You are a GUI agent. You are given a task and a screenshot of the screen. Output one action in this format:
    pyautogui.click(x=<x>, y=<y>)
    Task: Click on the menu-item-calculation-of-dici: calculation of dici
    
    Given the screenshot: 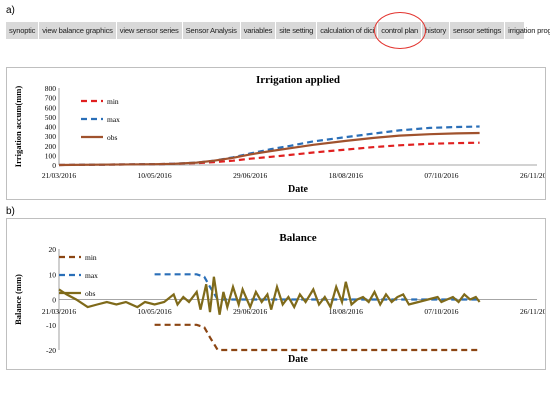 What is the action you would take?
    pyautogui.click(x=348, y=30)
    